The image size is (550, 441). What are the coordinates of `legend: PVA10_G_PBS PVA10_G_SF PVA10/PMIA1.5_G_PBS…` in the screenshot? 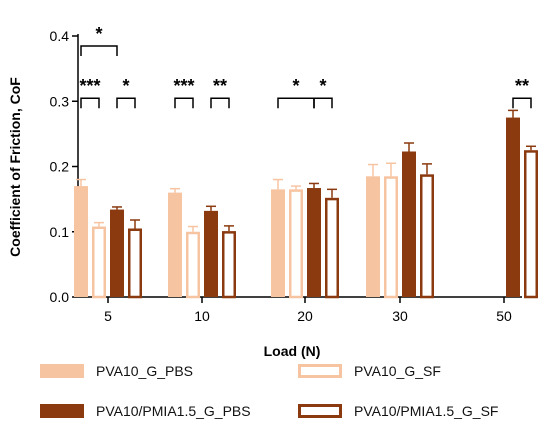 It's located at (269, 391).